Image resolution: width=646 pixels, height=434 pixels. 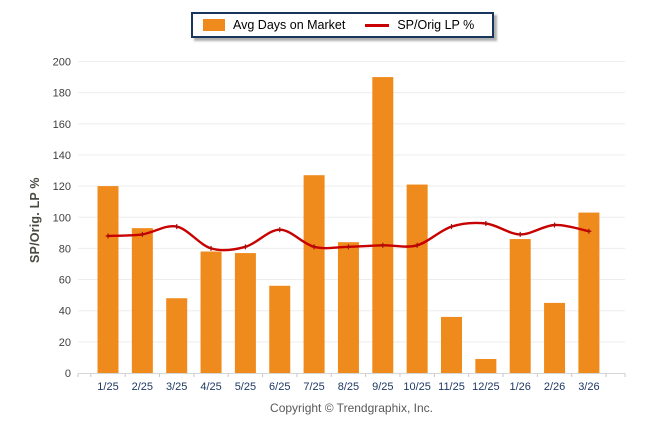 I want to click on y-tick-label: 0, so click(x=68, y=374).